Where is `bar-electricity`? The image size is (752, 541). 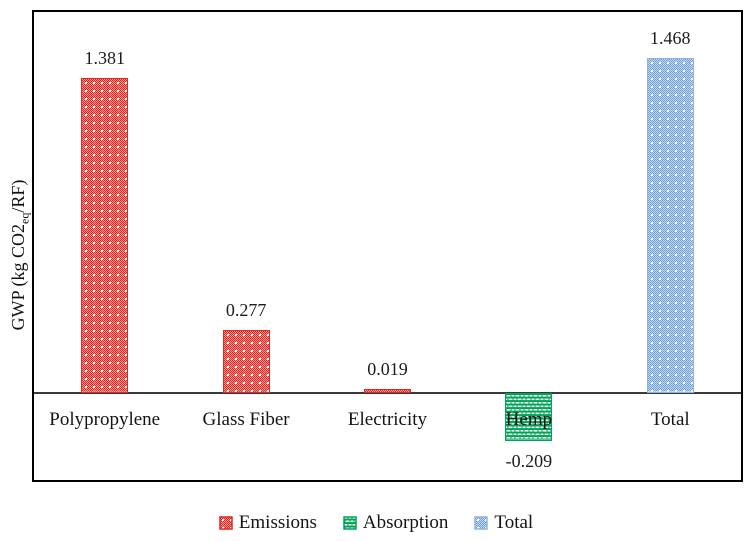
bar-electricity is located at coordinates (387, 390).